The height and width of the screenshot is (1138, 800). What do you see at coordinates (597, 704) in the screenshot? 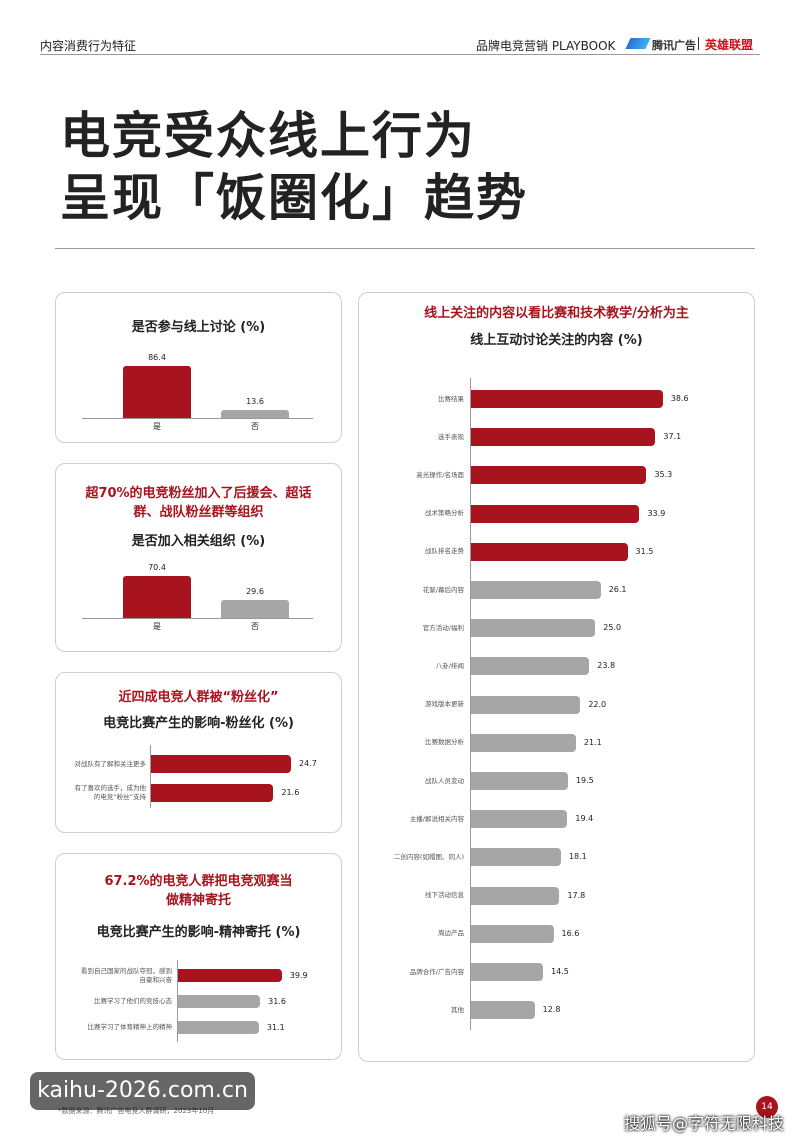
I see `value-label: 22.0` at bounding box center [597, 704].